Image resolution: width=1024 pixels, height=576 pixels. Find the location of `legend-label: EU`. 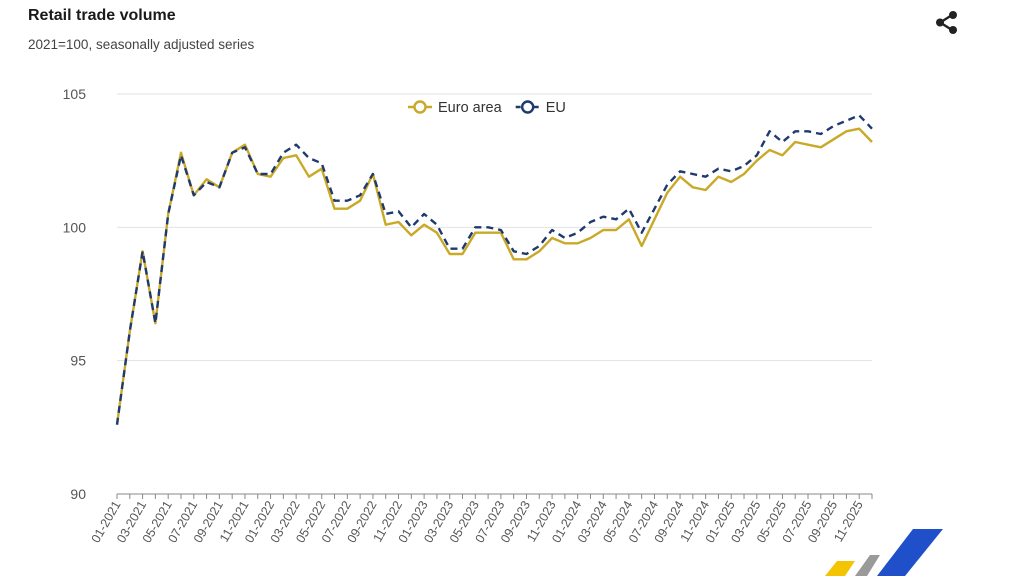

legend-label: EU is located at coordinates (556, 108).